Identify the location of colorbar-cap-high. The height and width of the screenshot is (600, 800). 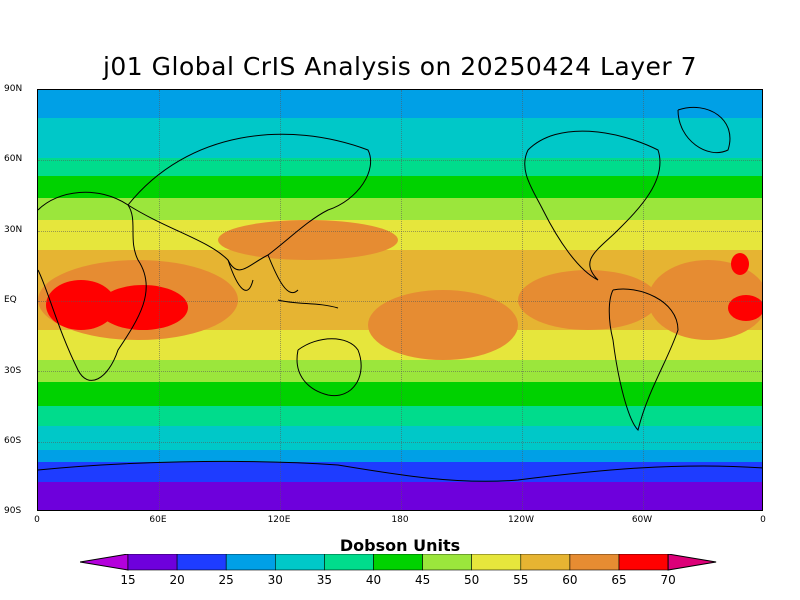
(692, 562).